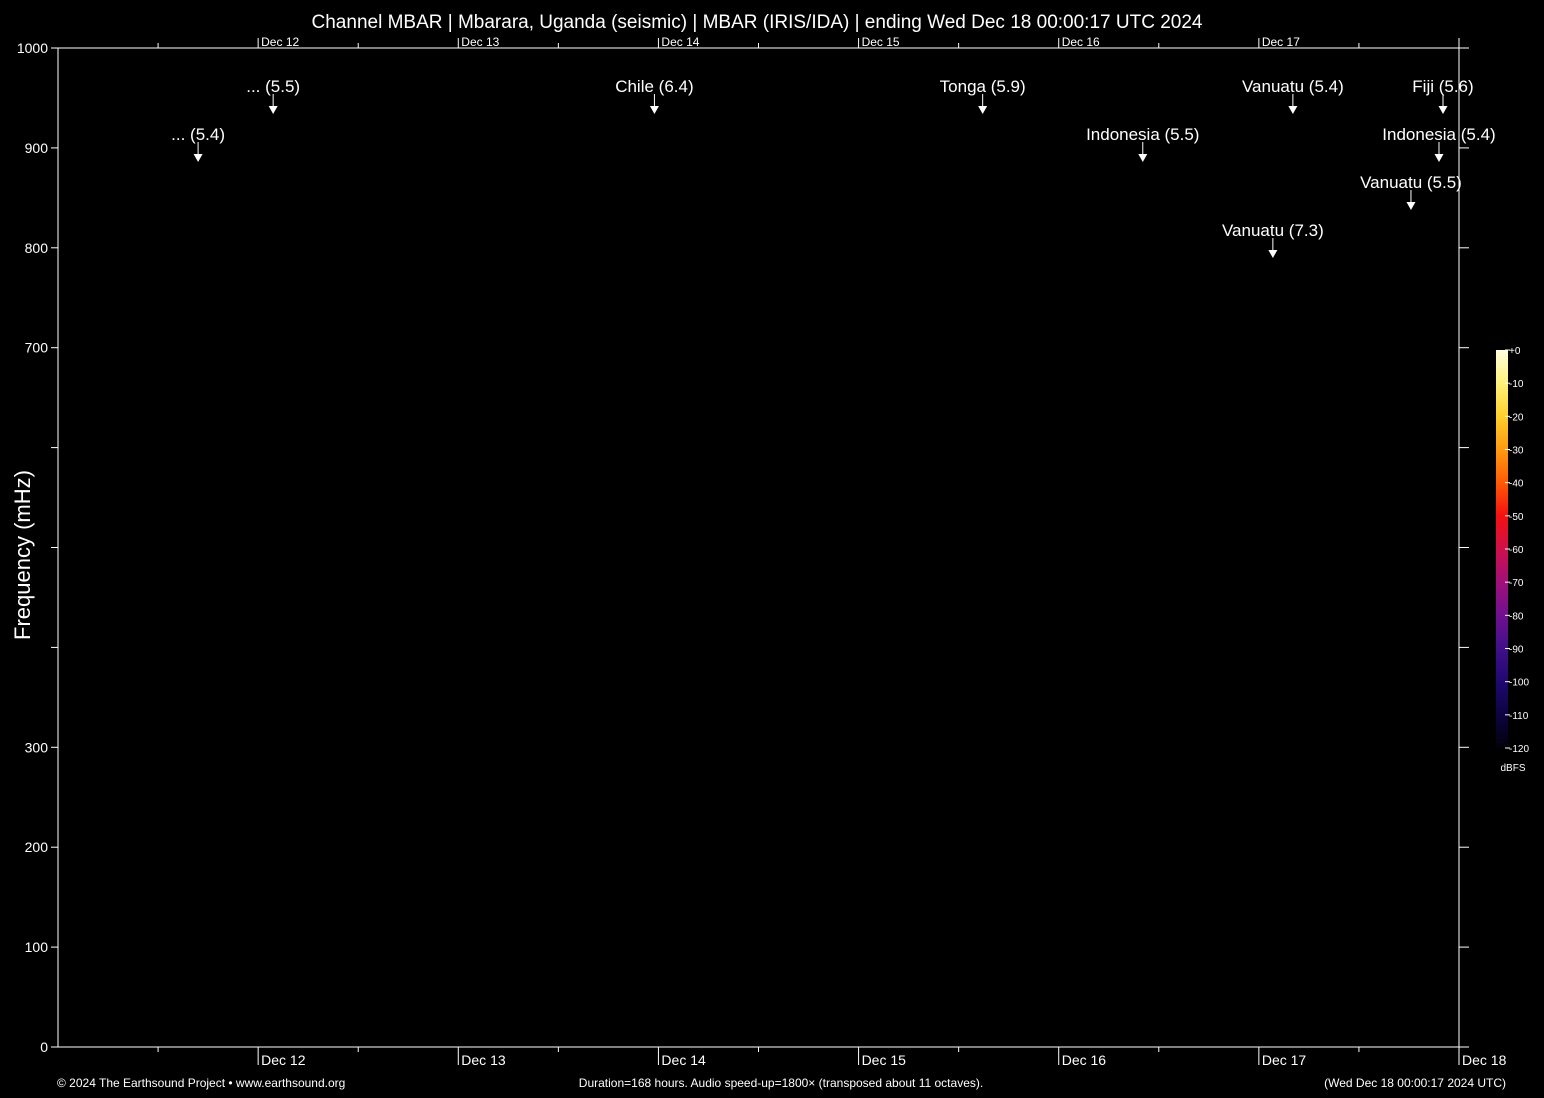  Describe the element at coordinates (1516, 583) in the screenshot. I see `colorbar-tick-label: -70` at that location.